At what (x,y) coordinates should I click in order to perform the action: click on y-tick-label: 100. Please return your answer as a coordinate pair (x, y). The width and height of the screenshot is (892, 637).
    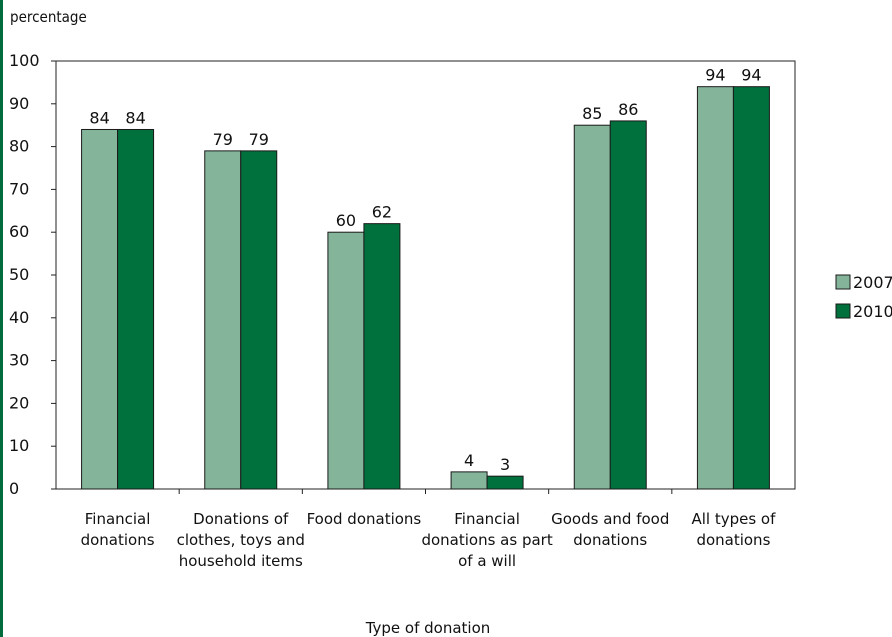
    Looking at the image, I should click on (24, 60).